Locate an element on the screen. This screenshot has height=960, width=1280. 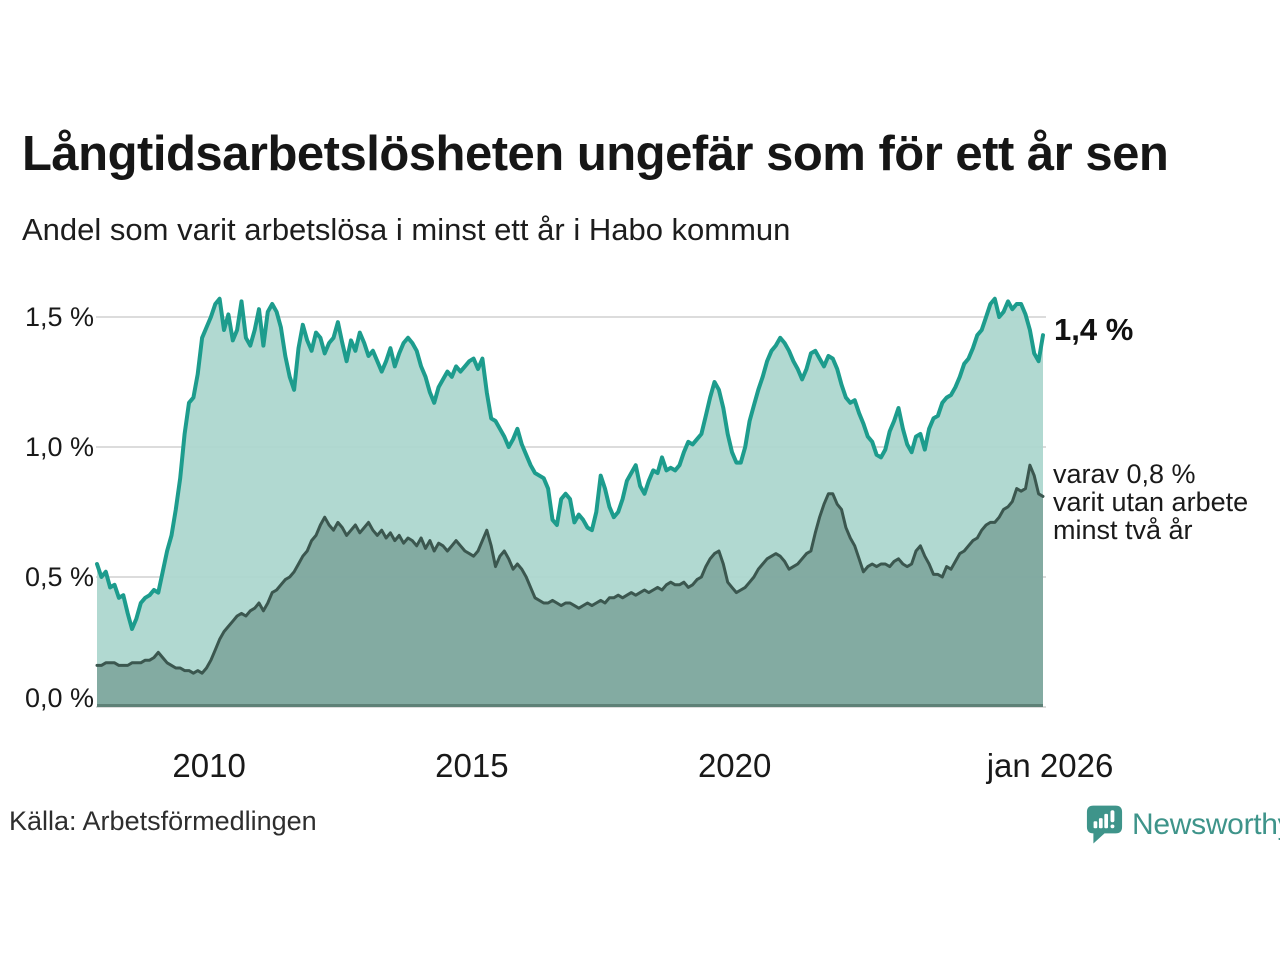
newsworthy-logo-icon is located at coordinates (1104, 824).